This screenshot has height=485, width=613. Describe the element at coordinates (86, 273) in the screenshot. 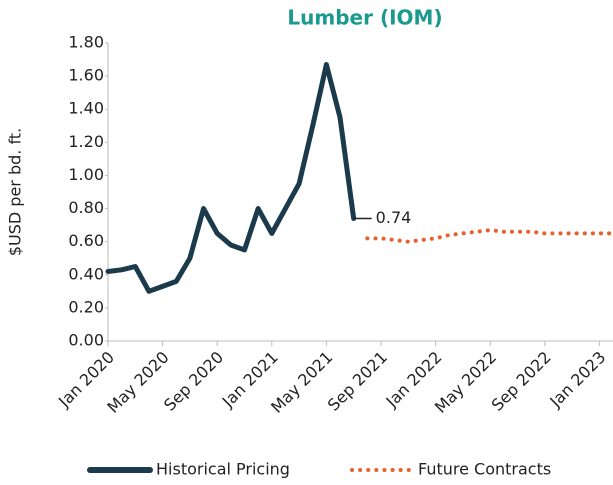

I see `y-tick-label: 0.40` at that location.